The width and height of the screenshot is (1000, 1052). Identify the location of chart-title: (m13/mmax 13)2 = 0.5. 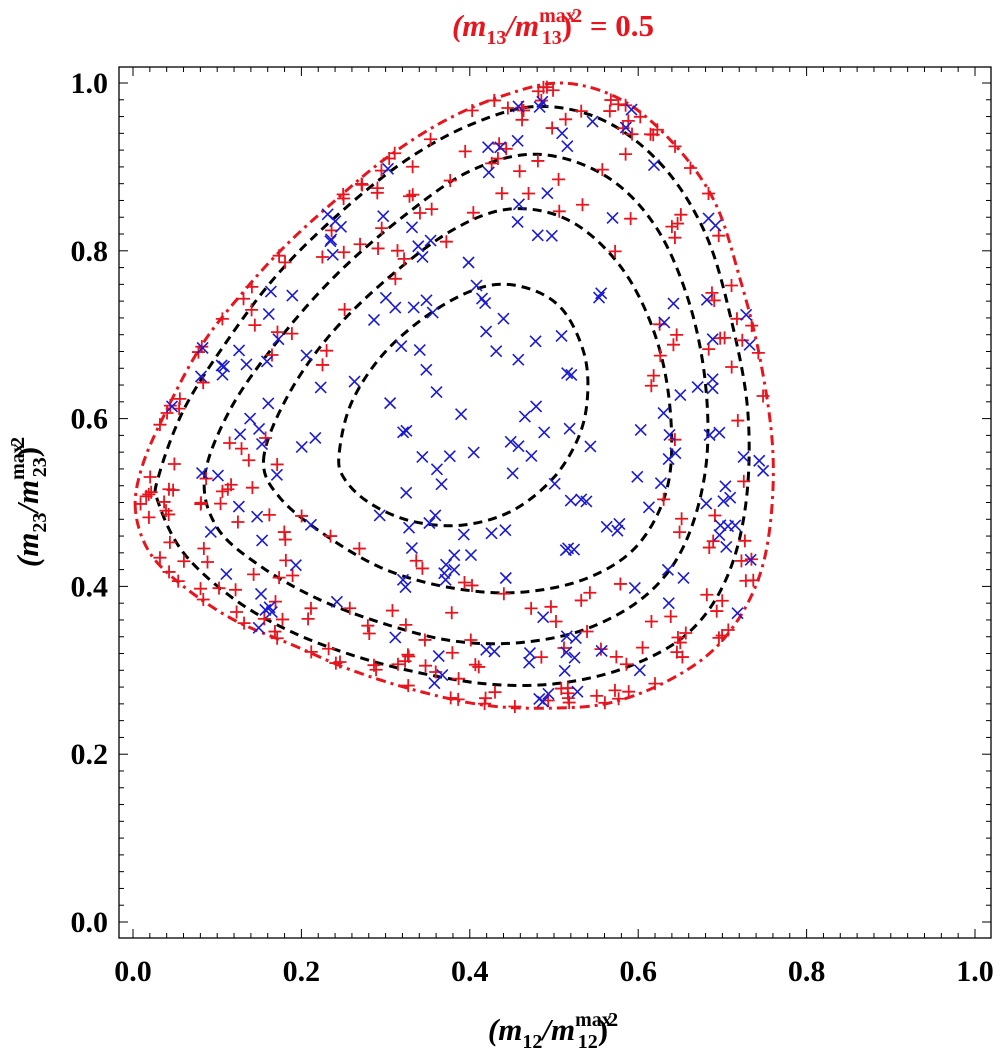
(553, 27).